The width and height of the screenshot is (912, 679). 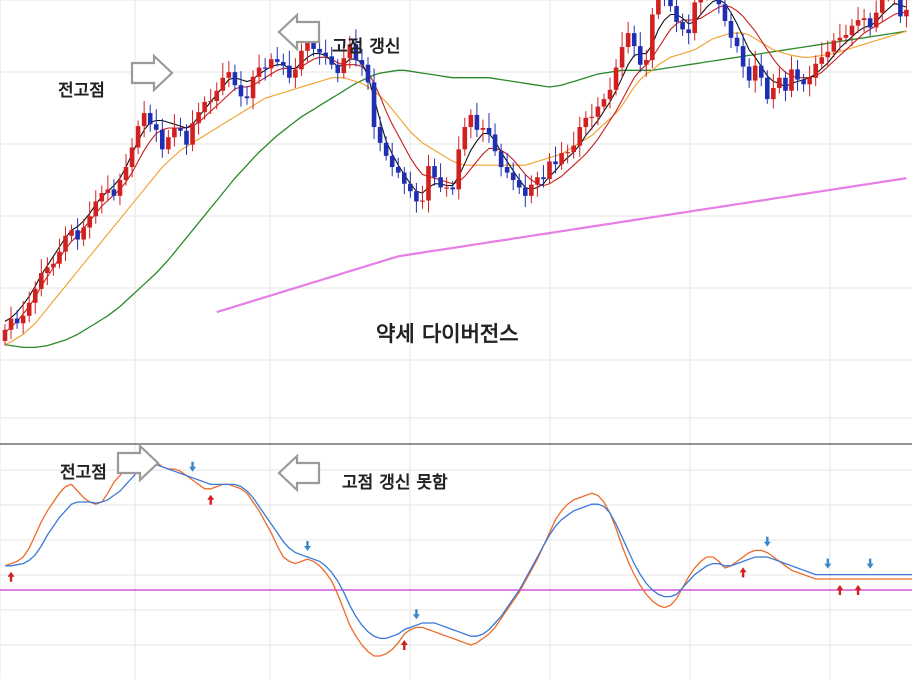 What do you see at coordinates (81, 91) in the screenshot?
I see `annotation-prior-high: 전고점` at bounding box center [81, 91].